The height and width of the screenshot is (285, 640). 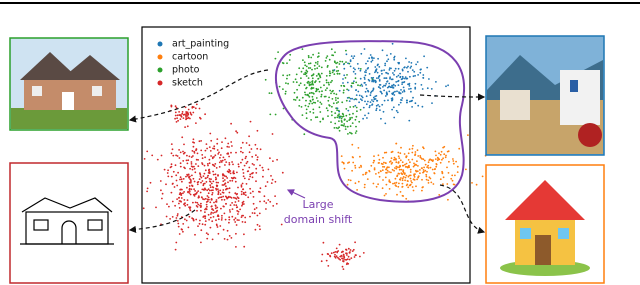 What do you see at coordinates (198, 96) in the screenshot?
I see `arrow` at bounding box center [198, 96].